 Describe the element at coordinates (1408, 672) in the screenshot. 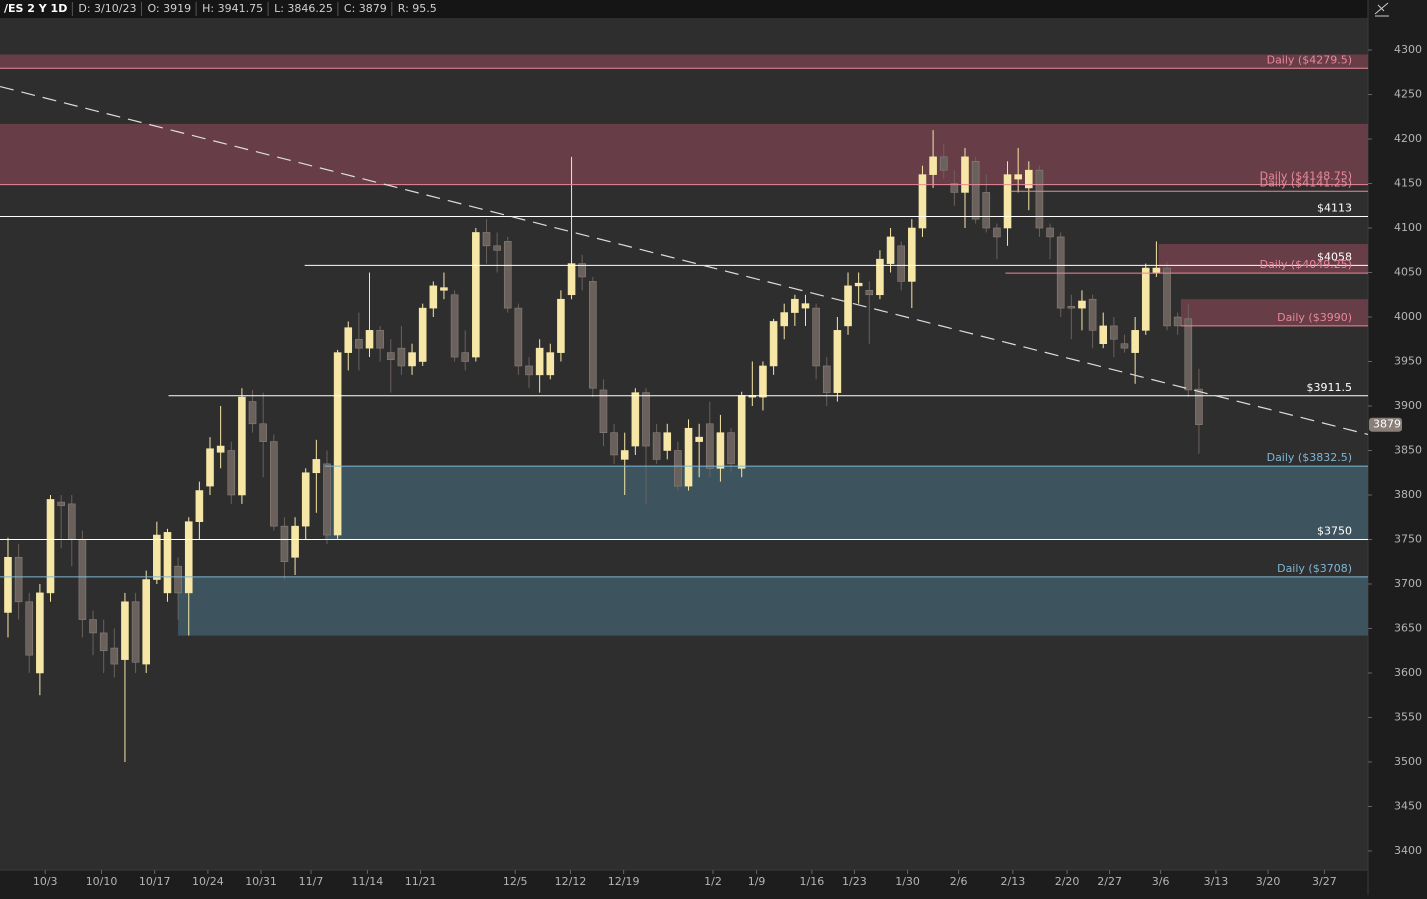

I see `y-tick-label: 3600` at that location.